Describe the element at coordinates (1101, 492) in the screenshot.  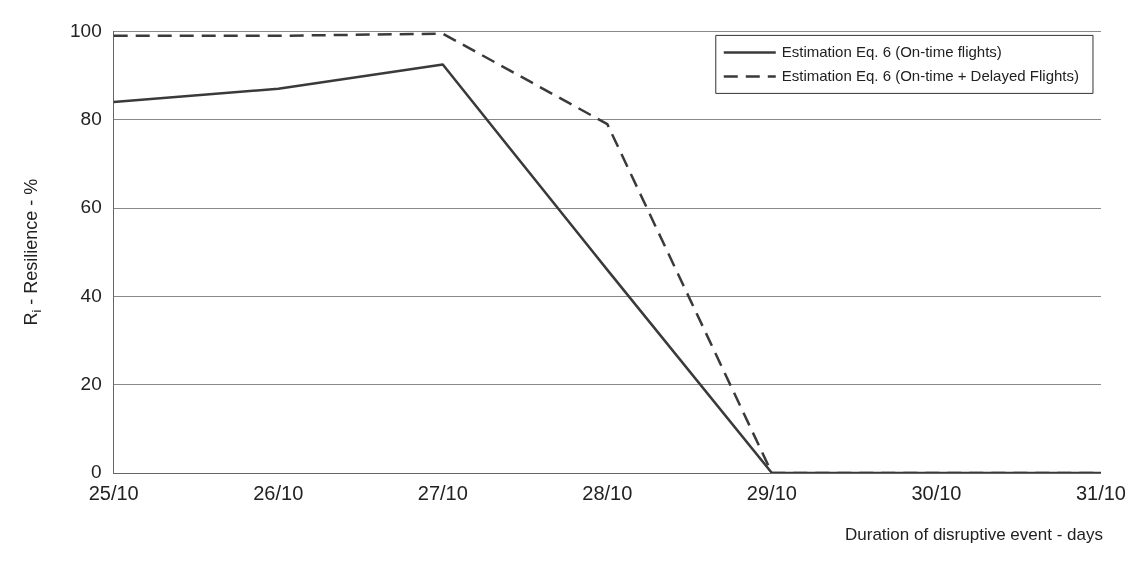
I see `x-tick-label: 31/10` at that location.